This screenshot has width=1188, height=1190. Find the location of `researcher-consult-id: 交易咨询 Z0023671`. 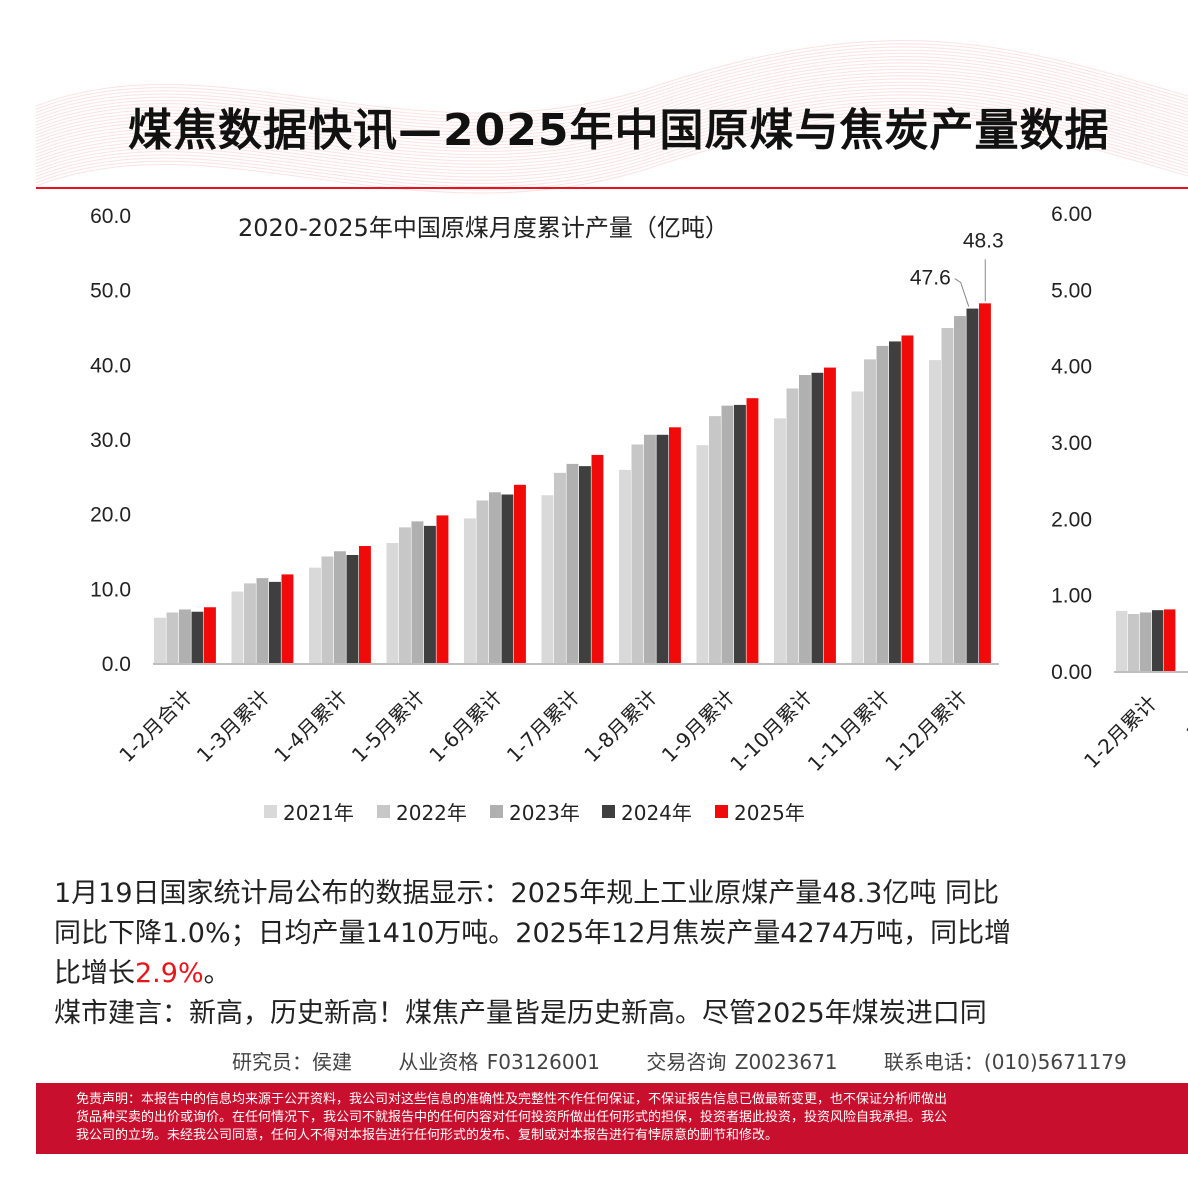

researcher-consult-id: 交易咨询 Z0023671 is located at coordinates (742, 1062).